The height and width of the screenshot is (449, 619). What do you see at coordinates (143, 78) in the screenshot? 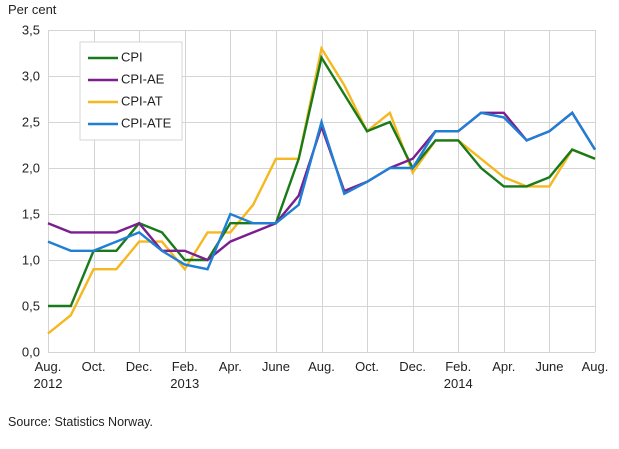
I see `legend-label-cpi-ae: CPI-AE` at bounding box center [143, 78].